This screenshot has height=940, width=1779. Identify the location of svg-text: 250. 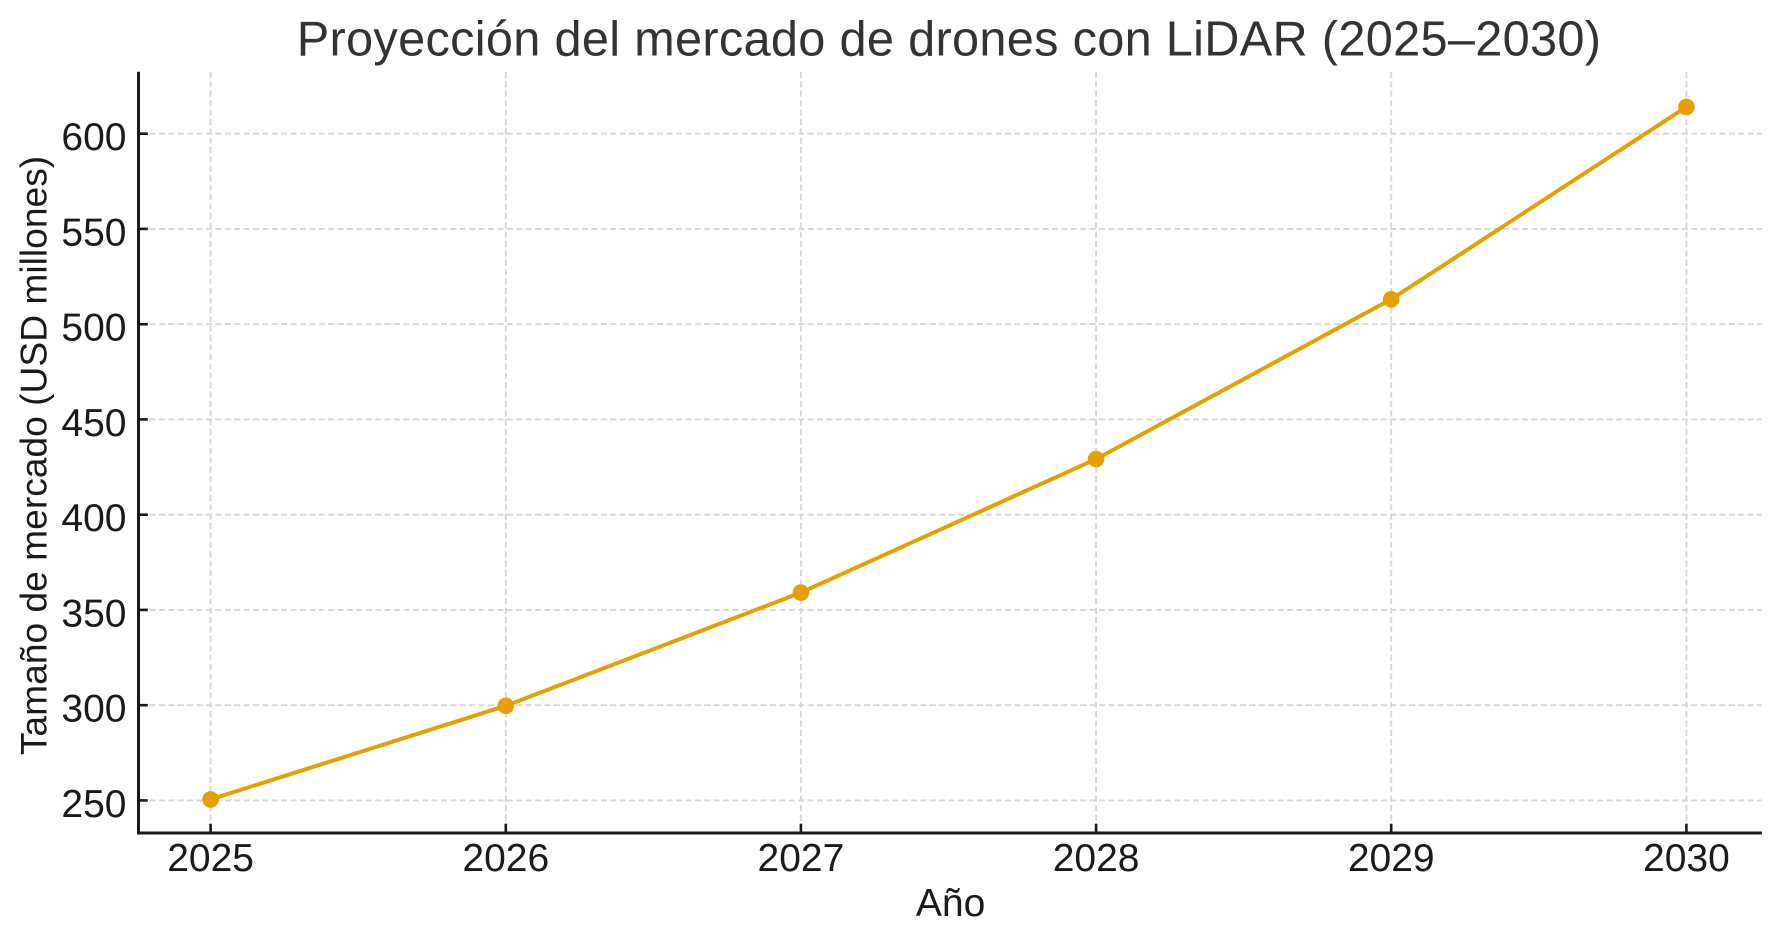
(93, 804).